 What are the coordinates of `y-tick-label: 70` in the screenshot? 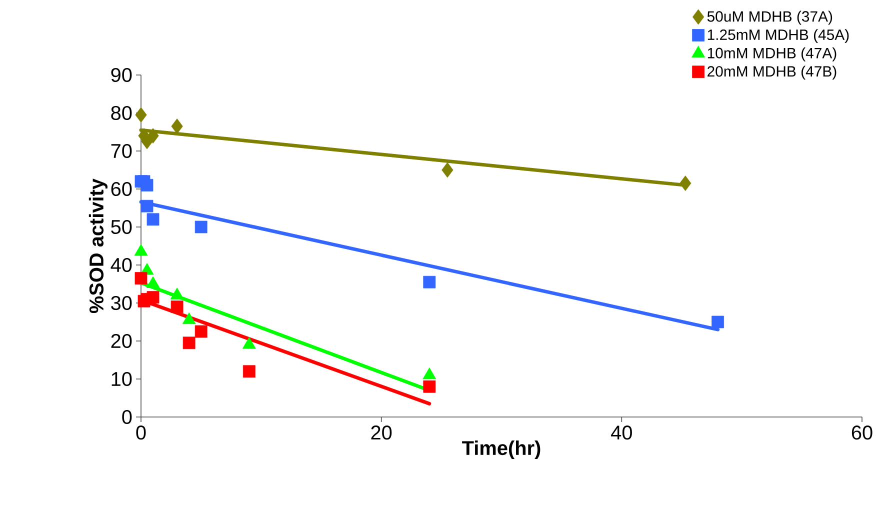 It's located at (121, 151).